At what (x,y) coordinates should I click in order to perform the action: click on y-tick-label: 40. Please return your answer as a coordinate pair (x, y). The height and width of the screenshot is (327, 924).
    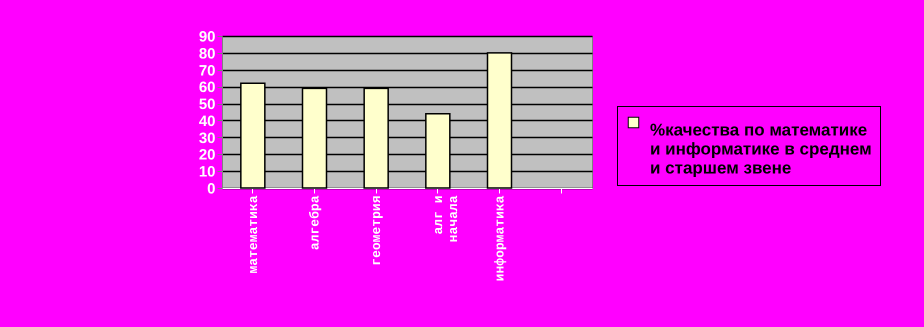
    Looking at the image, I should click on (207, 121).